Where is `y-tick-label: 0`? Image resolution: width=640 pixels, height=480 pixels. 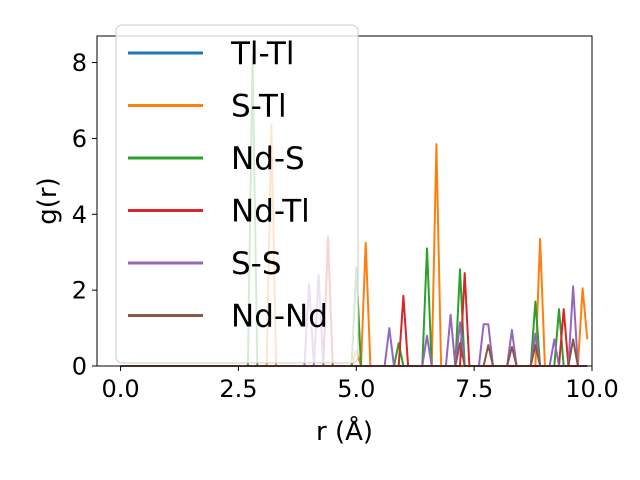
y-tick-label: 0 is located at coordinates (79, 367).